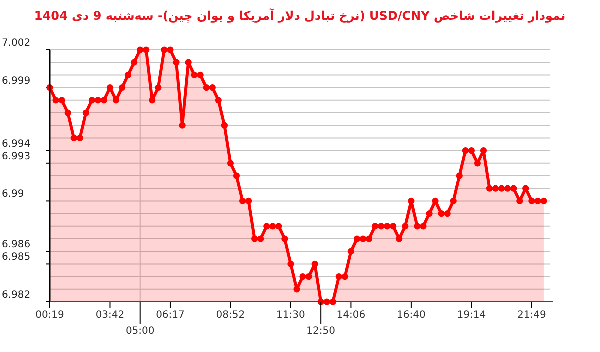  I want to click on x-tick-label: 06:17, so click(170, 315).